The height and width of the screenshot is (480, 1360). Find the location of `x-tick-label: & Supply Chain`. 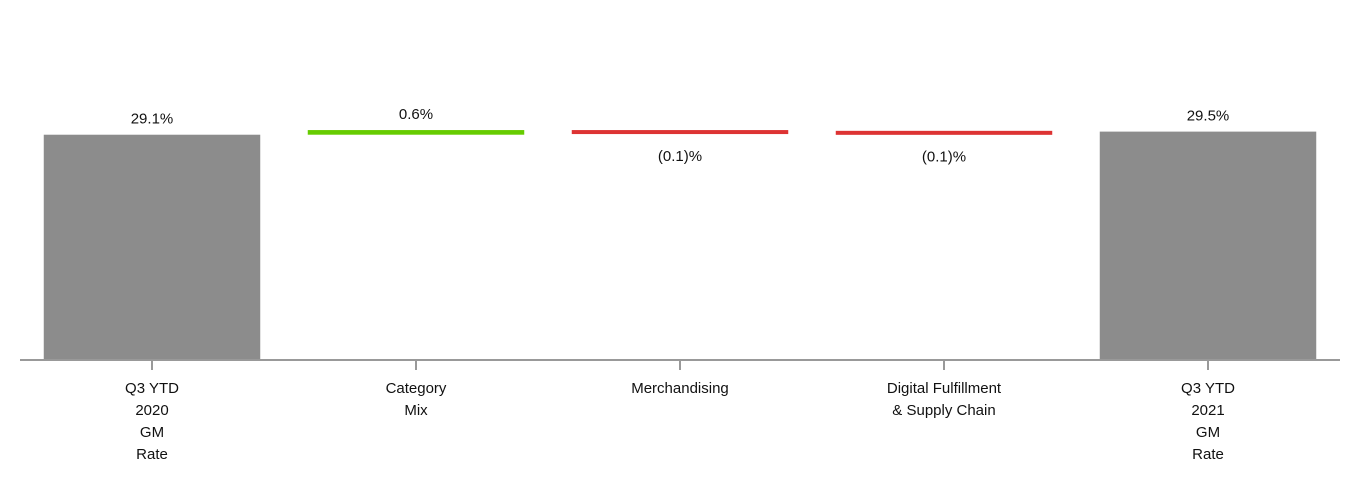

x-tick-label: & Supply Chain is located at coordinates (943, 410).